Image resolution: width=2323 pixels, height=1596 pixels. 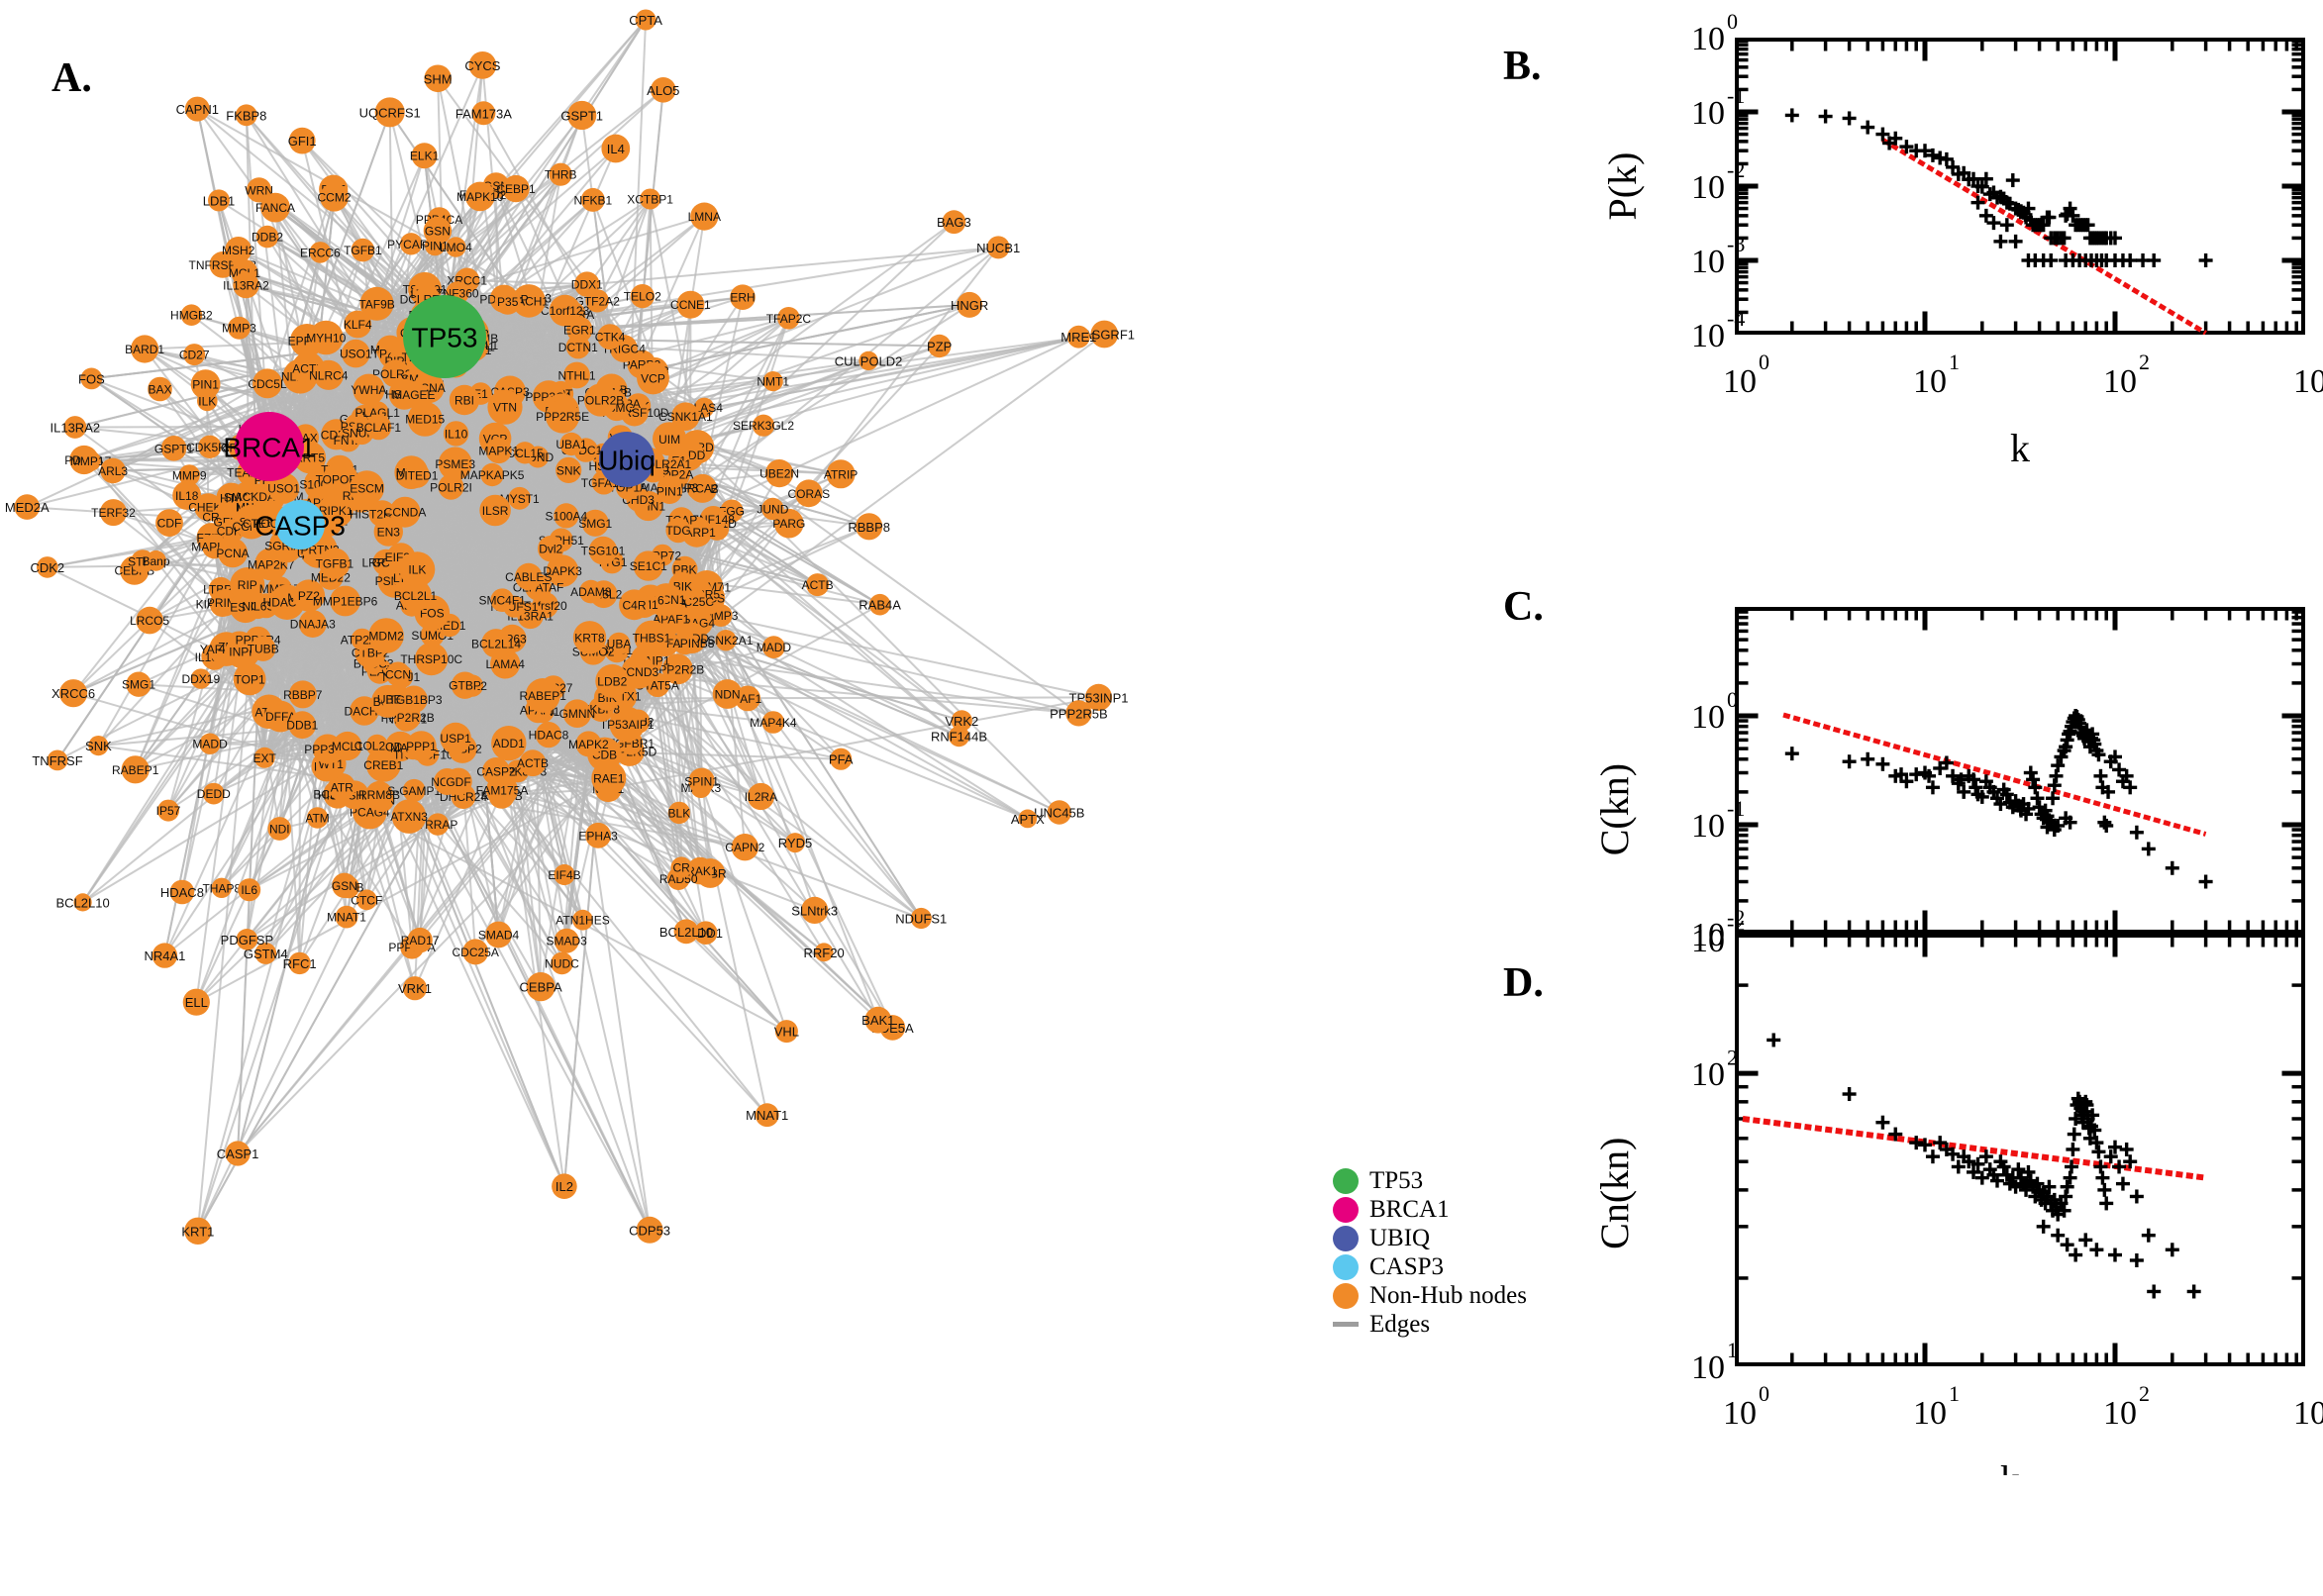 I want to click on axis-tick-label: 10 -4, so click(x=1718, y=330).